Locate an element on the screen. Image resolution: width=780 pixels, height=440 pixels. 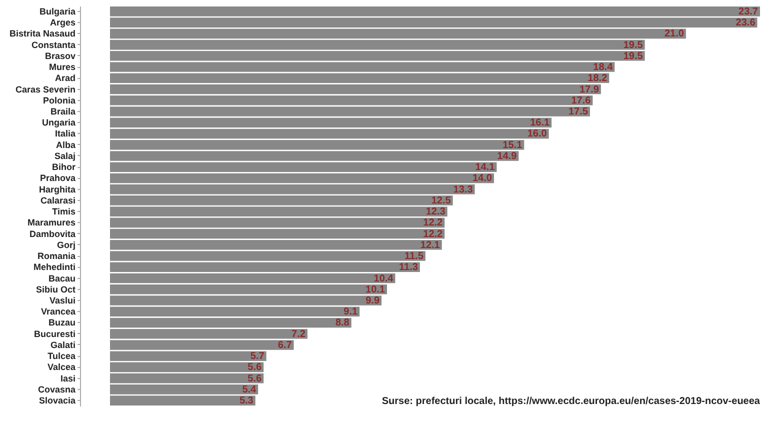
y-tick-label: Bucuresti is located at coordinates (55, 333).